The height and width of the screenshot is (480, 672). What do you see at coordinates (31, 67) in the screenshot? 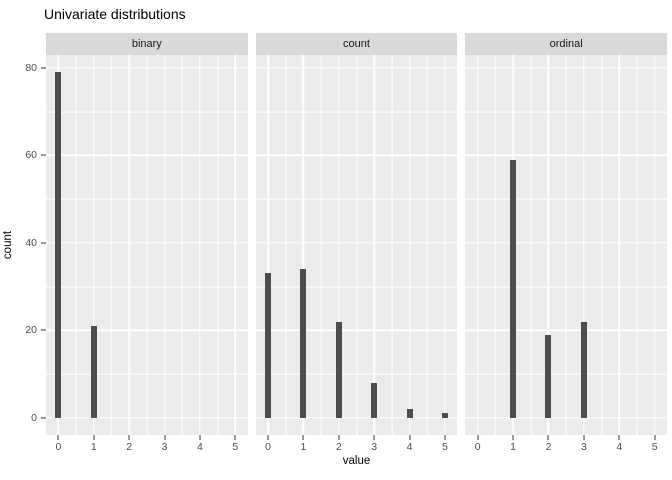
I see `y-tick-label: 80` at bounding box center [31, 67].